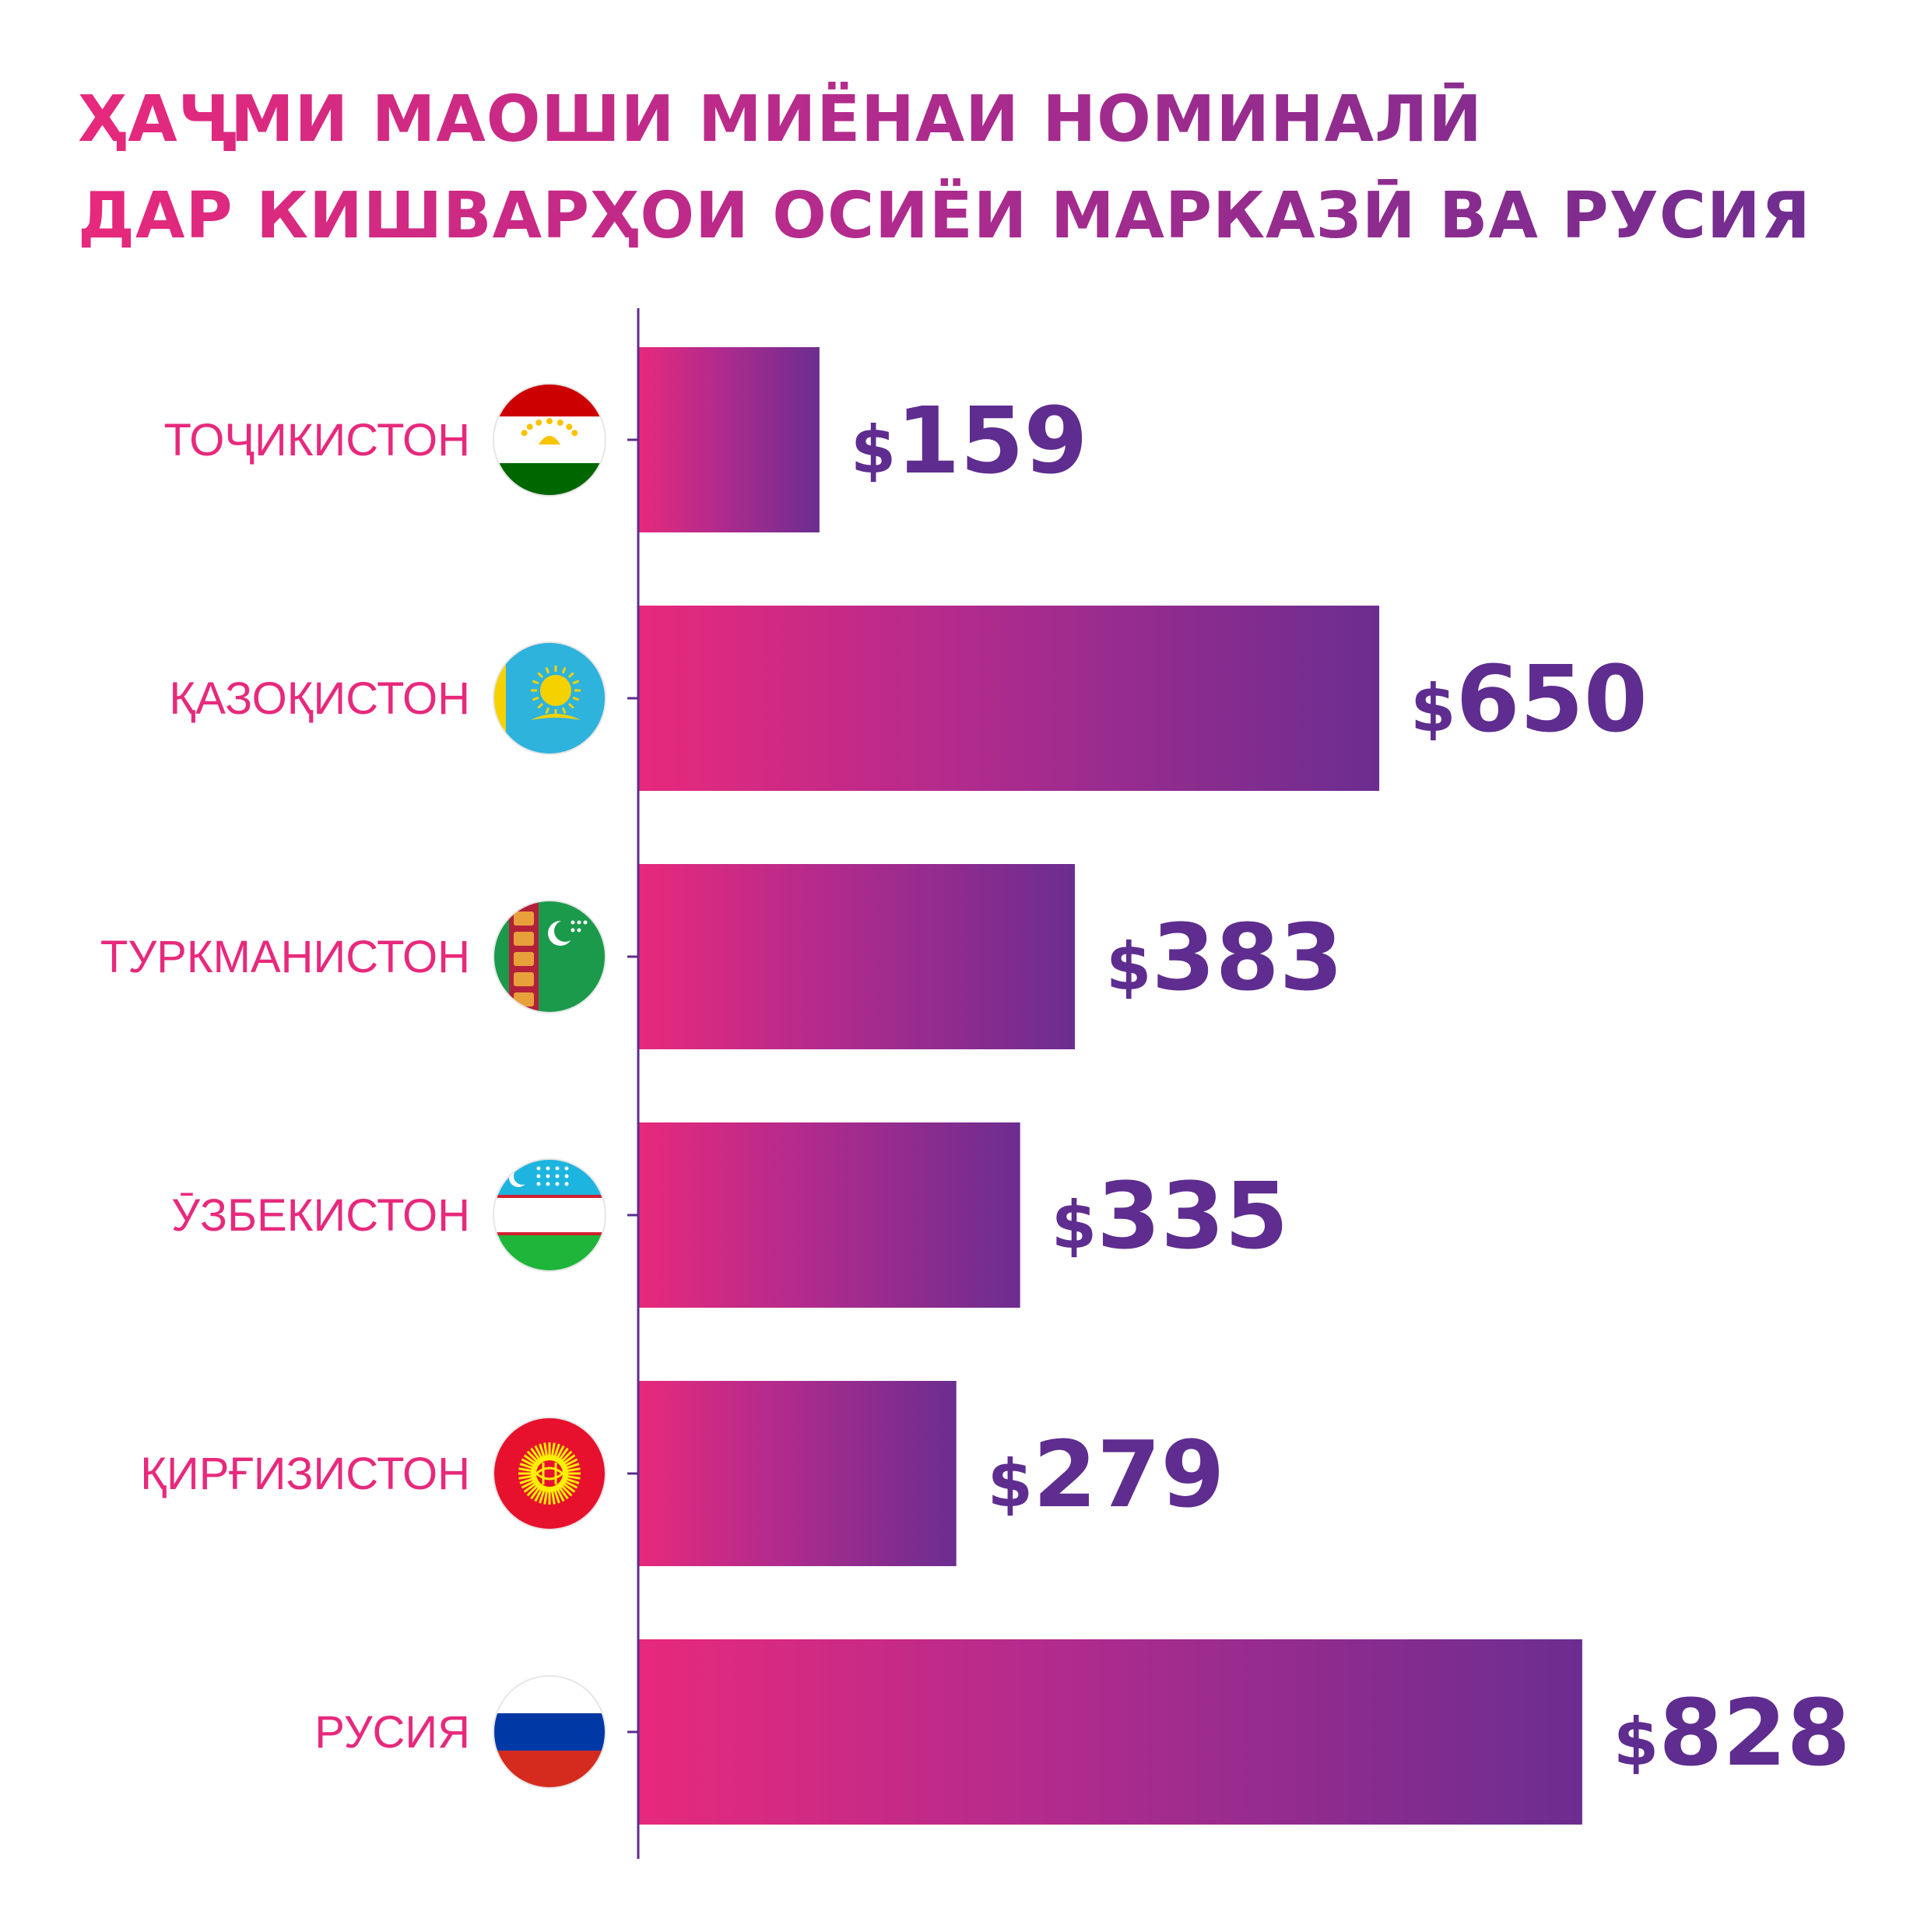 The image size is (1931, 1932). Describe the element at coordinates (549, 1473) in the screenshot. I see `kyrgyzstan-flag-icon` at that location.